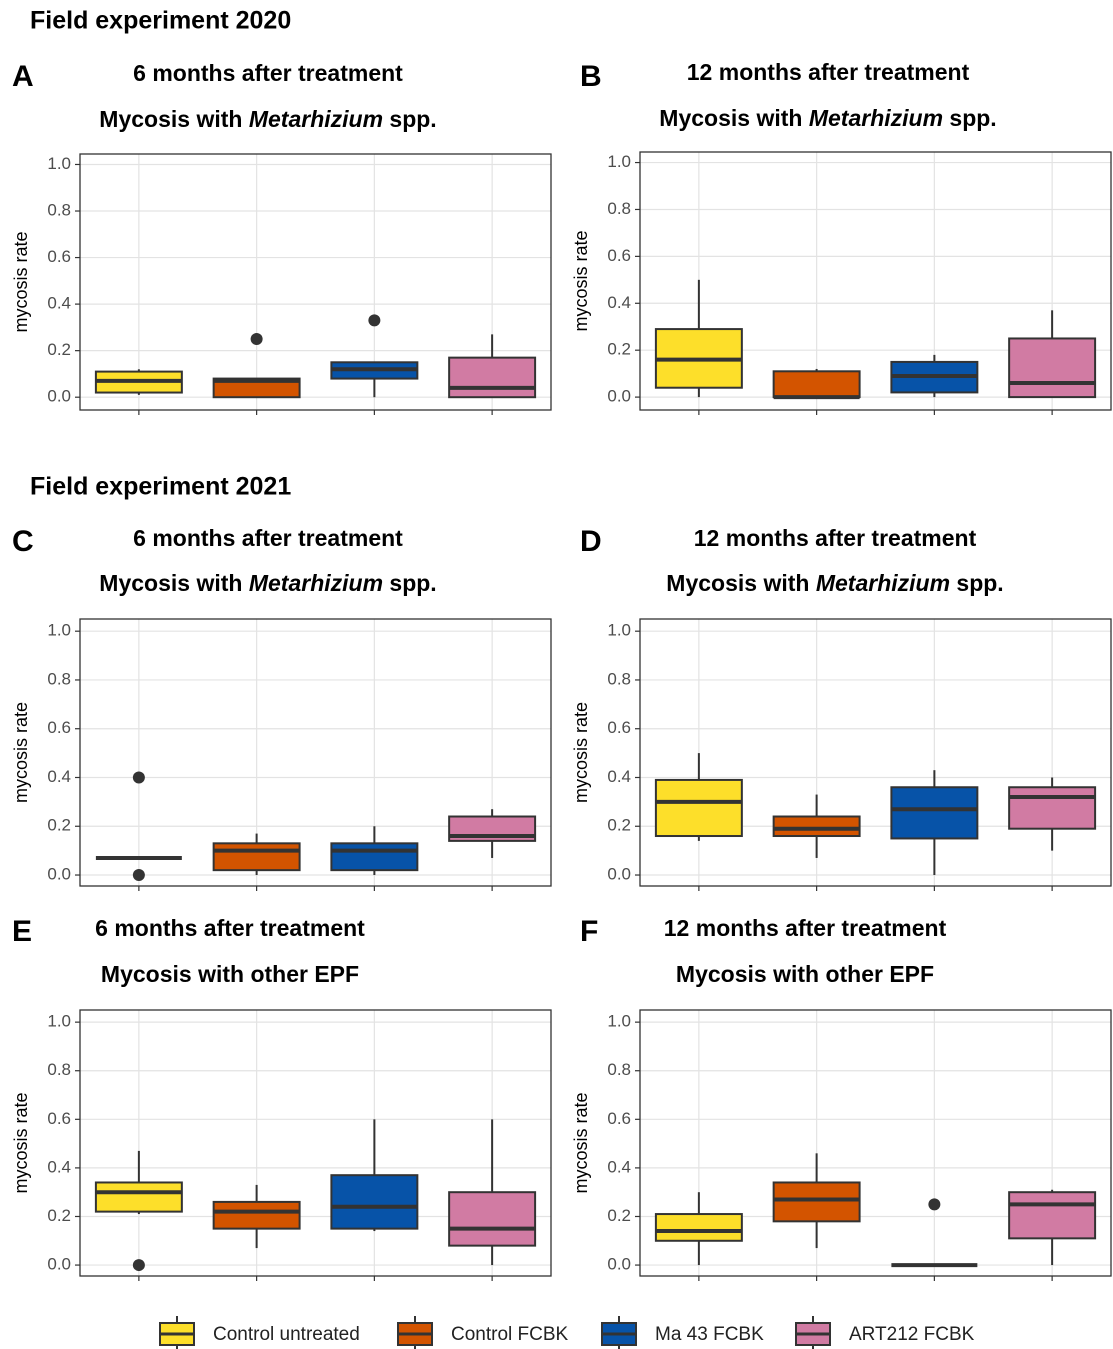  Describe the element at coordinates (709, 1334) in the screenshot. I see `legend-label: Ma 43 FCBK` at that location.